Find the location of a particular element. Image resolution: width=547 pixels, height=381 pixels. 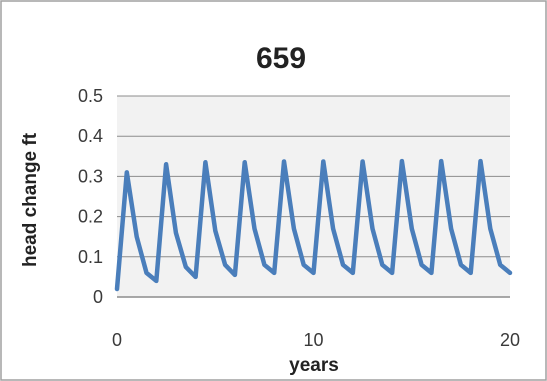

y-tick-labels: 0 0.1 0.2 0.3 0.4 0.5 is located at coordinates (90, 196).